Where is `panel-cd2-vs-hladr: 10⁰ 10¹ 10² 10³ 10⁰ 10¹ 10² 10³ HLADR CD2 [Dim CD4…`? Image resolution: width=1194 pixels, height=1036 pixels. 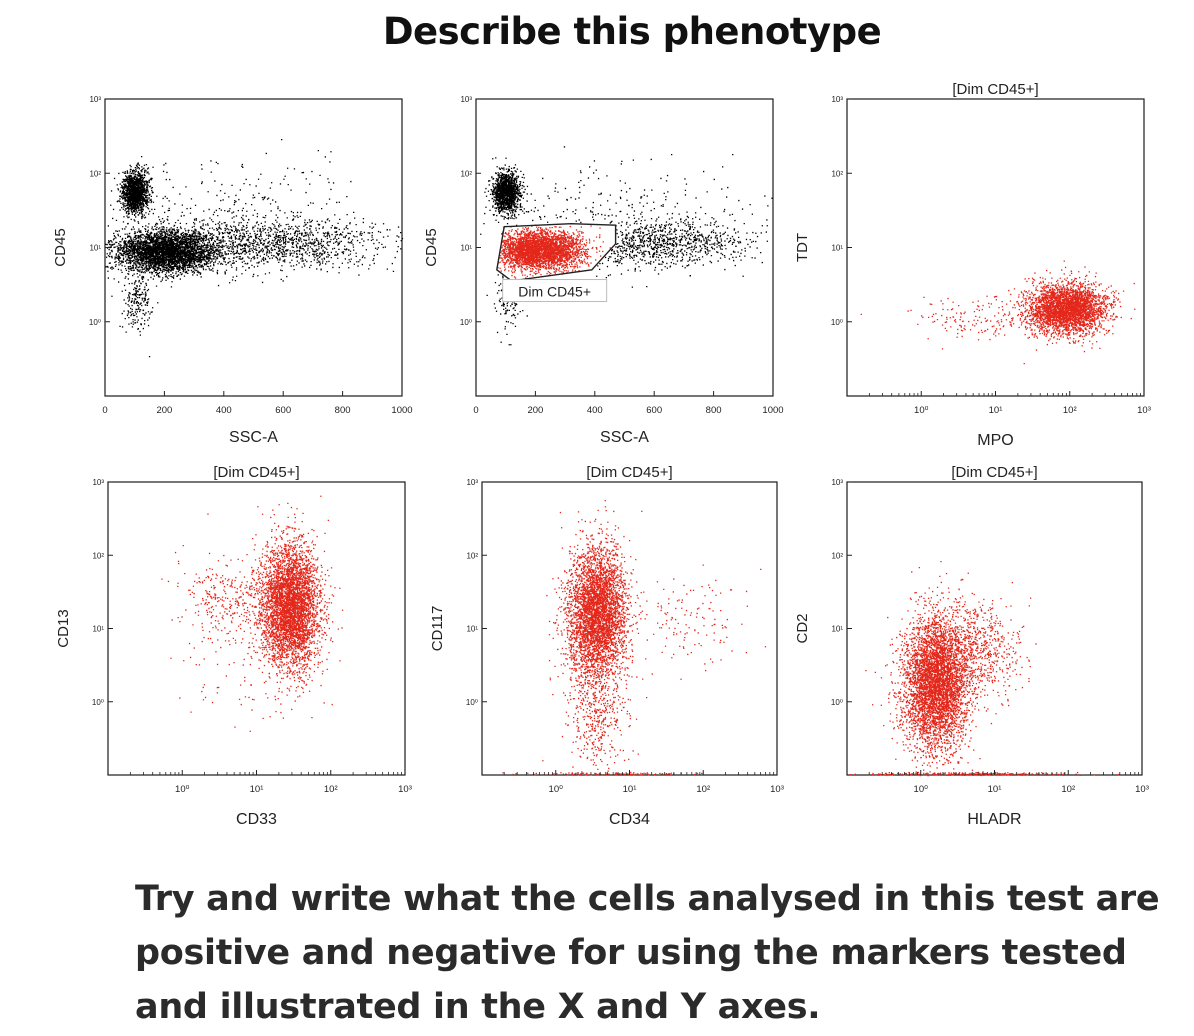
panel-cd2-vs-hladr: 10⁰ 10¹ 10² 10³ 10⁰ 10¹ 10² 10³ HLADR CD2 [Dim CD4… is located at coordinates (971, 646).